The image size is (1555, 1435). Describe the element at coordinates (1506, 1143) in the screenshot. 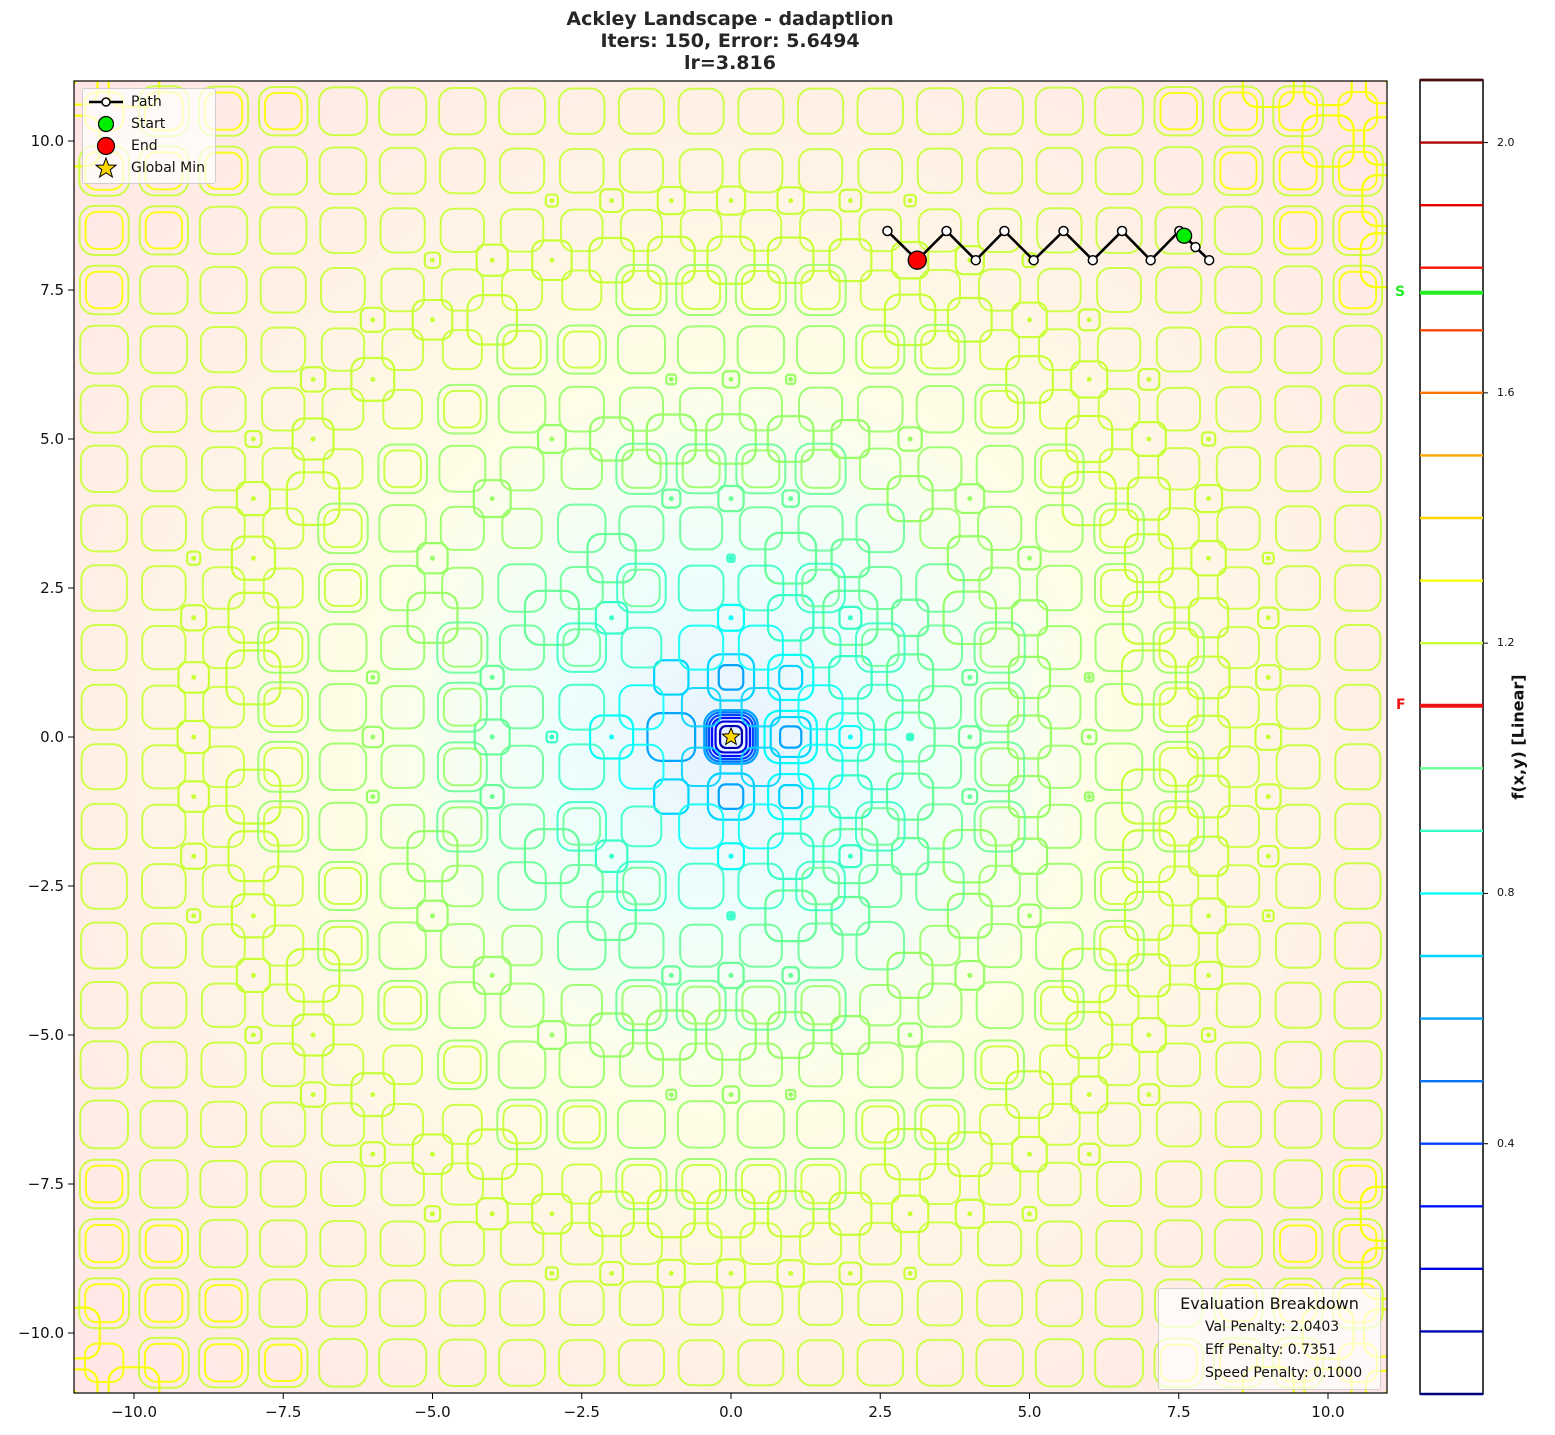

I see `colorbar-tick-label: 0.4` at that location.